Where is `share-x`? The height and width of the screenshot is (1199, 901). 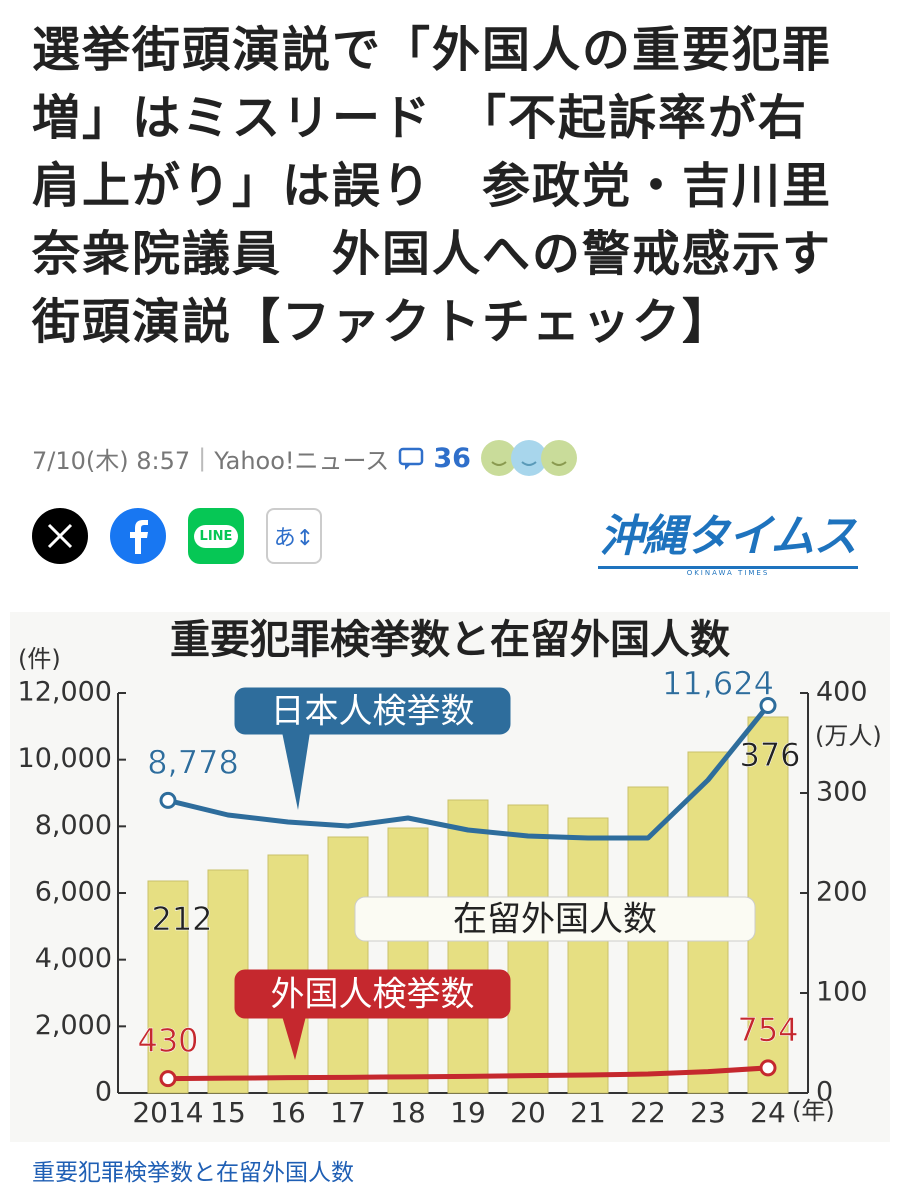
share-x is located at coordinates (60, 536).